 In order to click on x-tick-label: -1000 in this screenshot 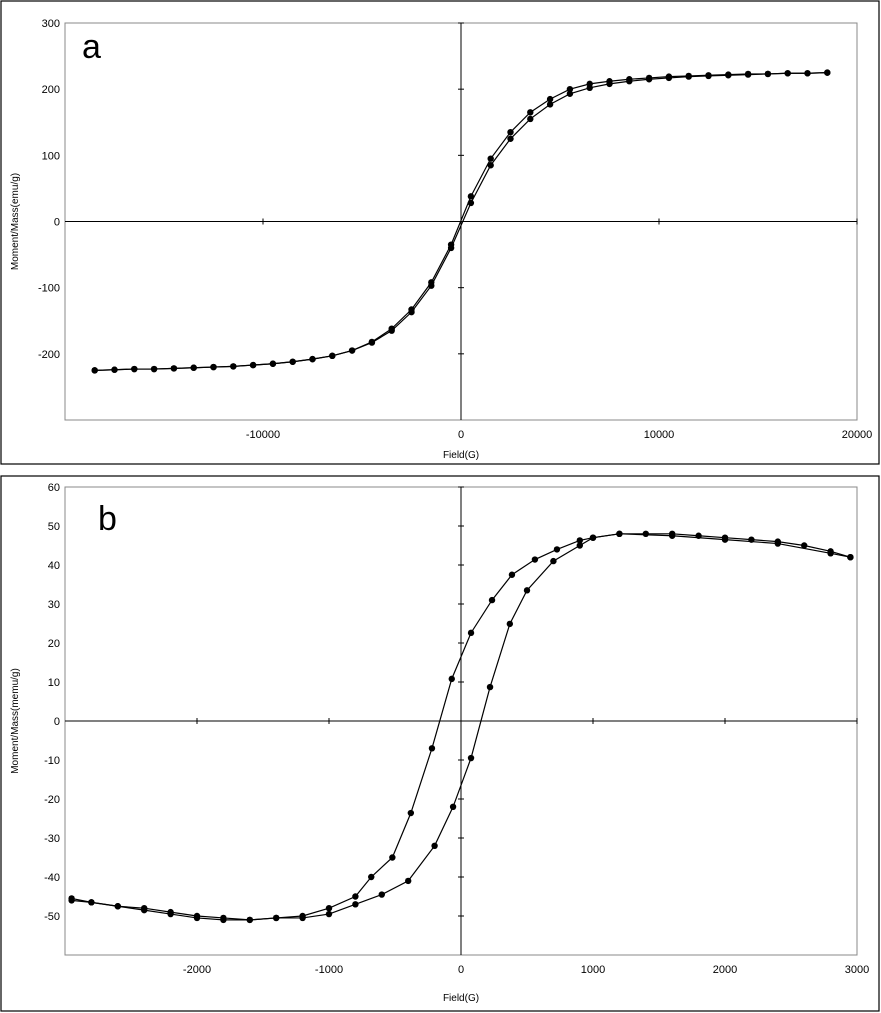, I will do `click(329, 970)`.